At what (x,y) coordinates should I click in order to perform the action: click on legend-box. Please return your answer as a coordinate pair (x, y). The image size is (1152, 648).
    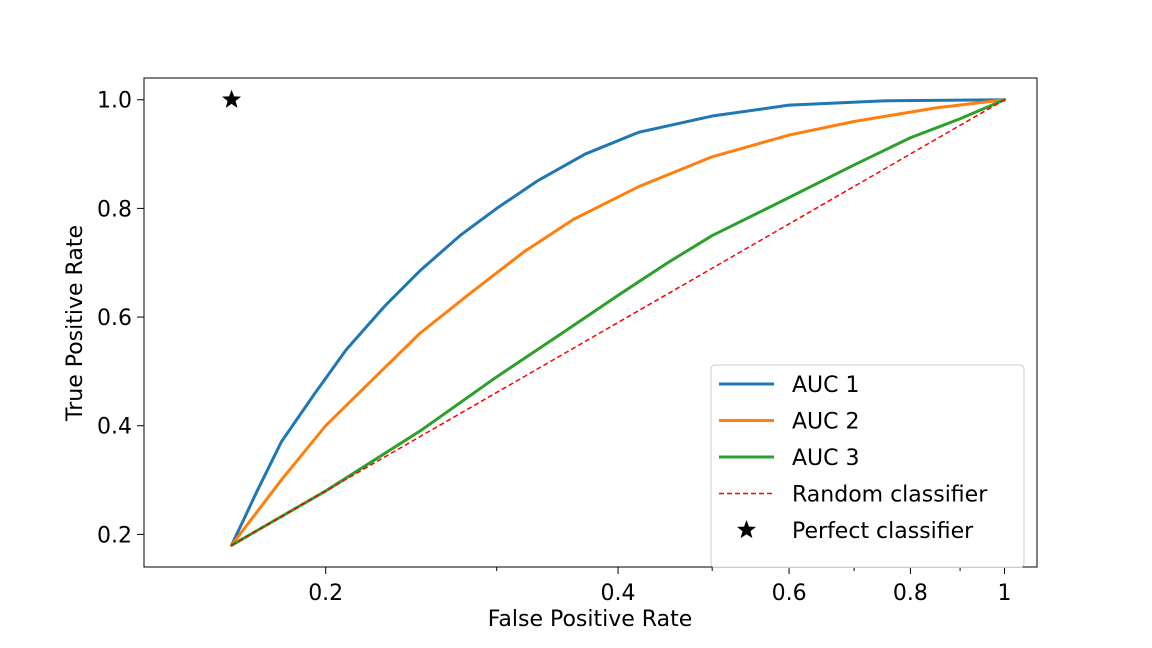
    Looking at the image, I should click on (867, 466).